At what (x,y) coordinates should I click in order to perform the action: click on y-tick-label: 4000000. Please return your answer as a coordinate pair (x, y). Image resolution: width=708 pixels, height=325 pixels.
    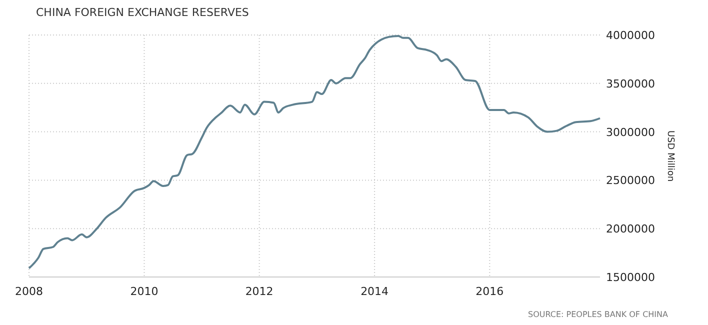
    Looking at the image, I should click on (630, 35).